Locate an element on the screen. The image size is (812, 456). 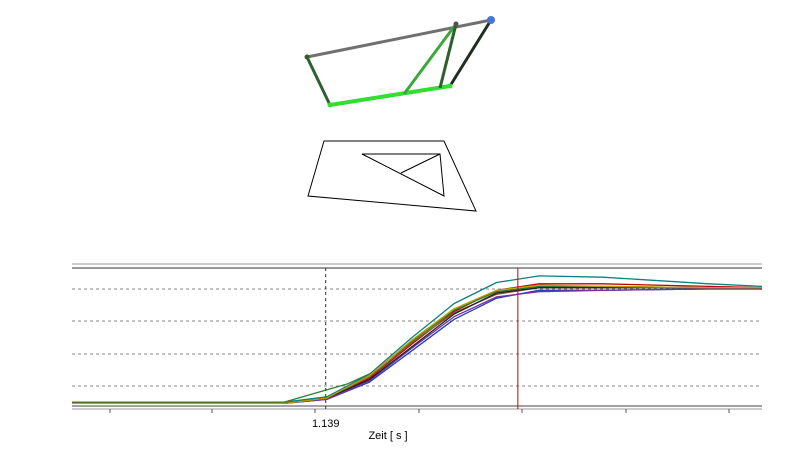
x-axis-ticks is located at coordinates (419, 411).